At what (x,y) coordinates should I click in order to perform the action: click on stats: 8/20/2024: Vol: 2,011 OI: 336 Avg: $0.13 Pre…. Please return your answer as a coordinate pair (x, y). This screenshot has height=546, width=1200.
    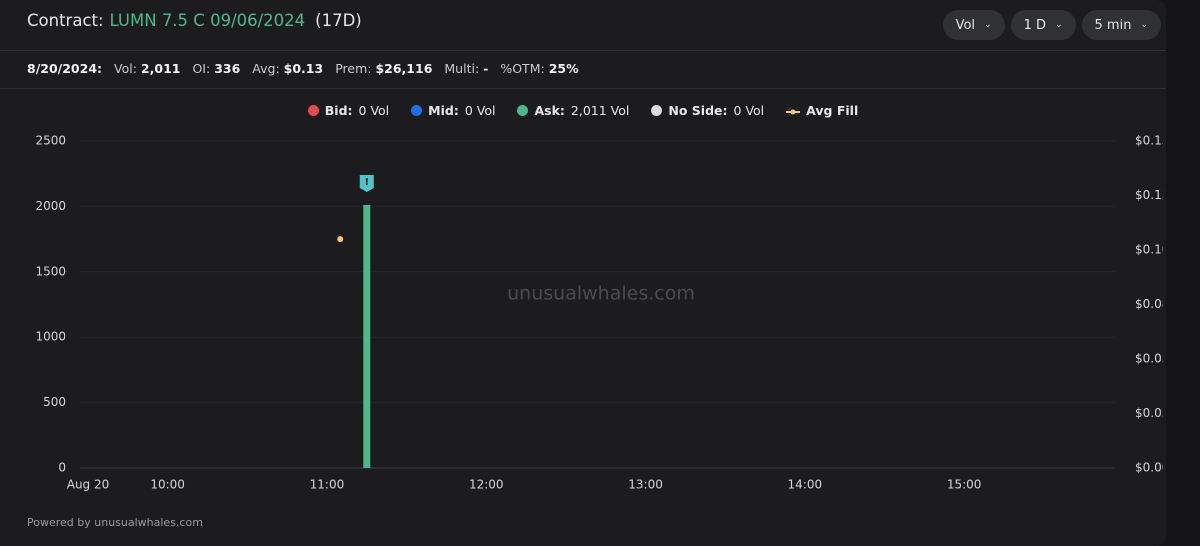
    Looking at the image, I should click on (303, 68).